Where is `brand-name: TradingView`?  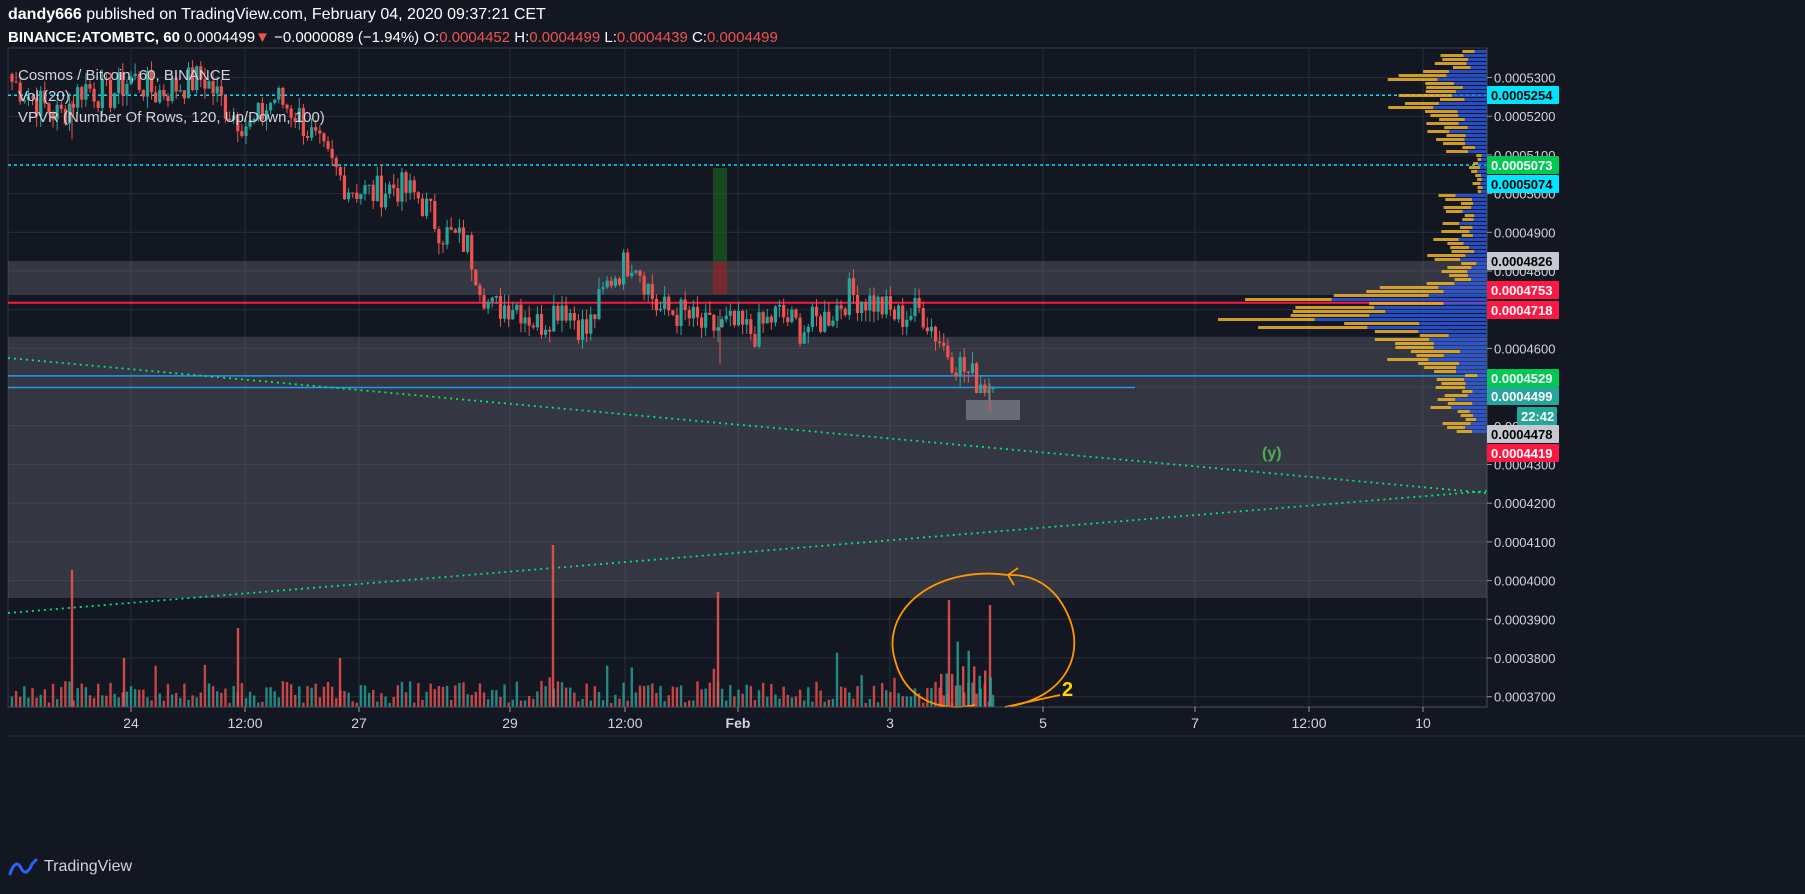 brand-name: TradingView is located at coordinates (88, 866).